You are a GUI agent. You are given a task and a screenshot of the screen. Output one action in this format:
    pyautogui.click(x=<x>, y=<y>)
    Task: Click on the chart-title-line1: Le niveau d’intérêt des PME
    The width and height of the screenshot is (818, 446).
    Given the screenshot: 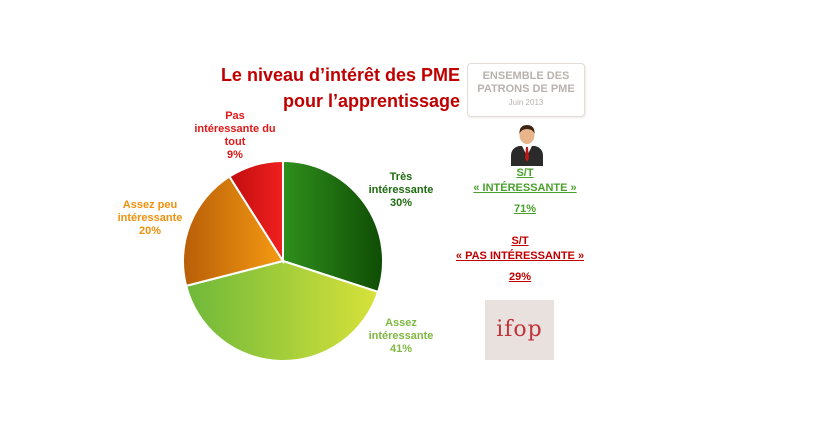 What is the action you would take?
    pyautogui.click(x=340, y=75)
    